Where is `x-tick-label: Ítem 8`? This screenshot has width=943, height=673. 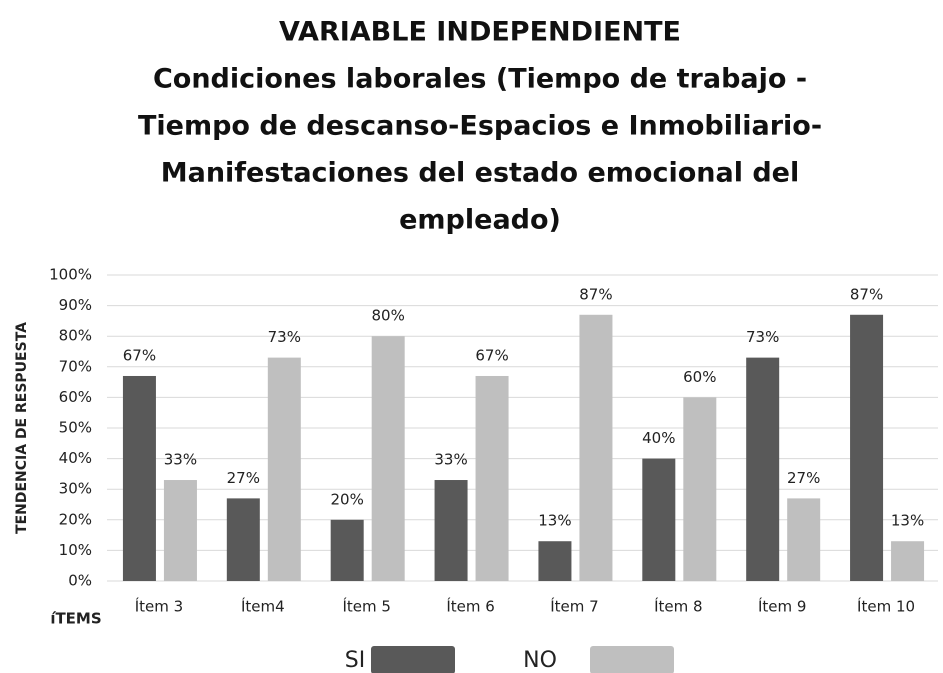 x-tick-label: Ítem 8 is located at coordinates (678, 606).